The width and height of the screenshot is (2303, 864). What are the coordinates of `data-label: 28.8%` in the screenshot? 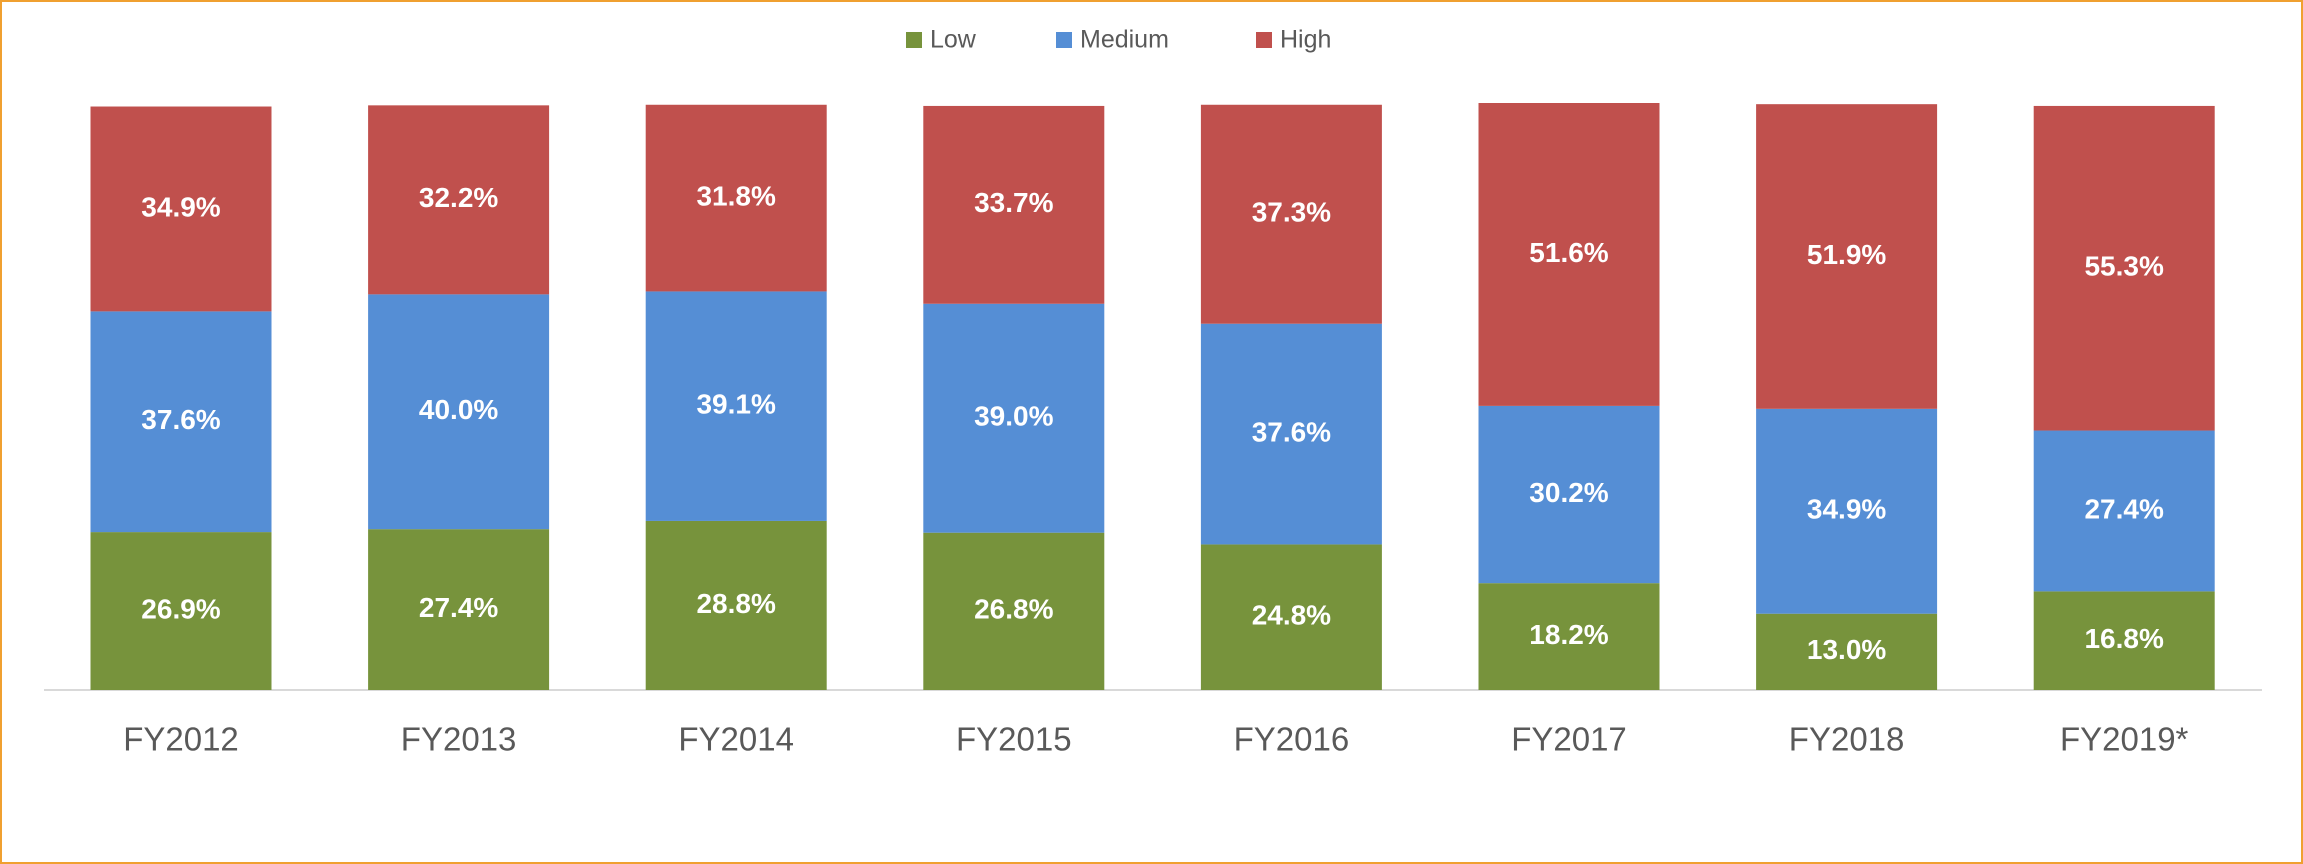 It's located at (735, 603).